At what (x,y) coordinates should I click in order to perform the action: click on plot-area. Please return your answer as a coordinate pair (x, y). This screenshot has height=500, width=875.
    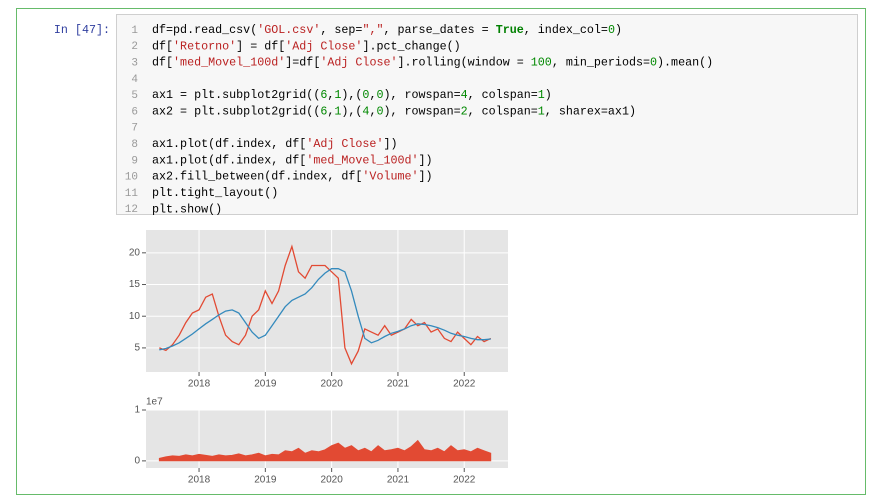
    Looking at the image, I should click on (327, 301).